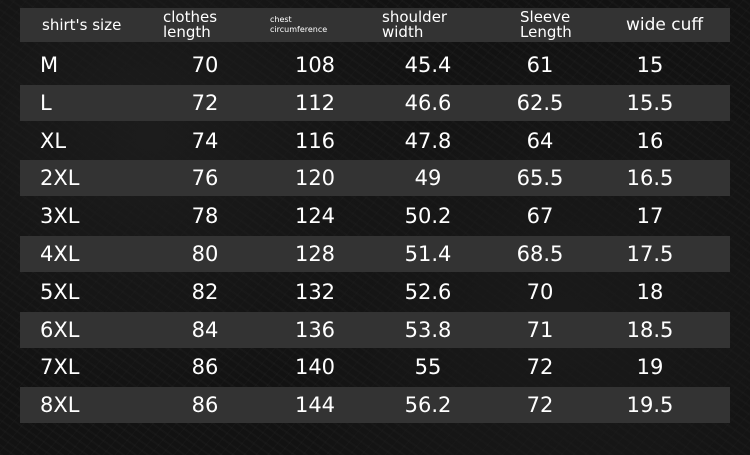 The width and height of the screenshot is (750, 455). What do you see at coordinates (540, 178) in the screenshot?
I see `measurement-cell: 65.5` at bounding box center [540, 178].